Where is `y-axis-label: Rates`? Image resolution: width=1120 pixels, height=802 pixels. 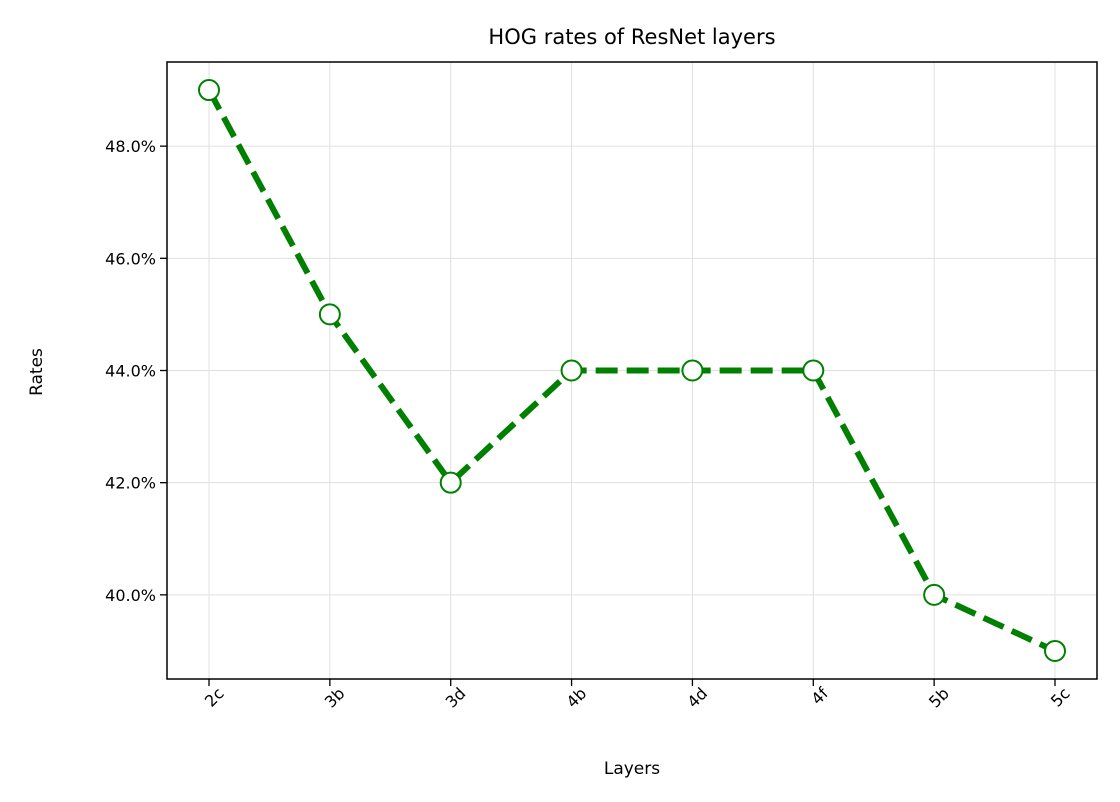
y-axis-label: Rates is located at coordinates (37, 372).